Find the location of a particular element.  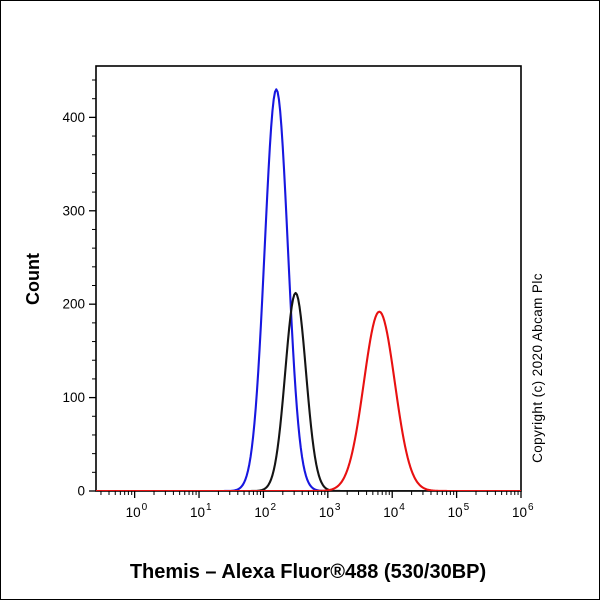

chart-title: Themis – Alexa Fluor®488 (530/30BP) is located at coordinates (308, 572).